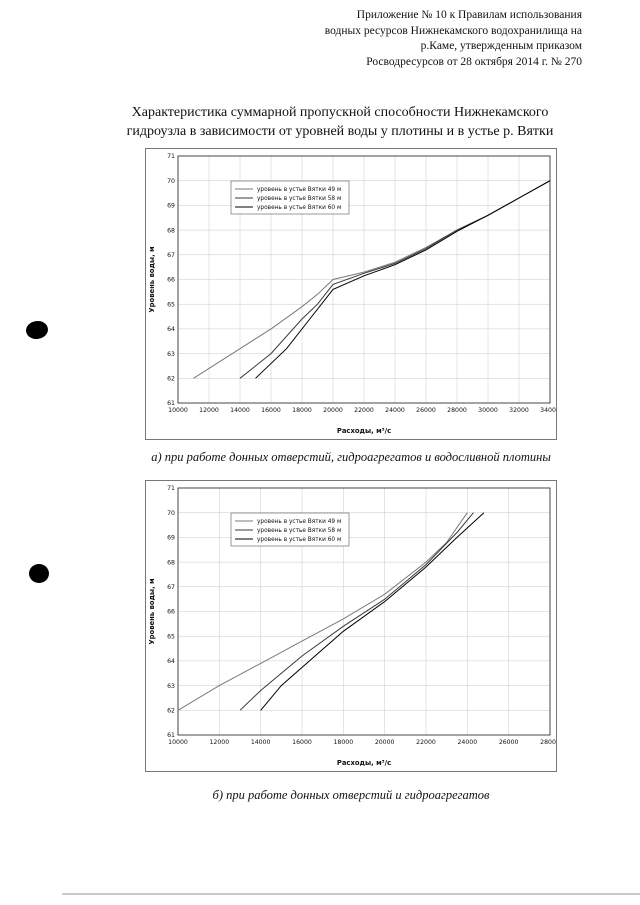 The image size is (640, 905). Describe the element at coordinates (501, 46) in the screenshot. I see `header-line: р.Каме, утвержденным приказом` at that location.